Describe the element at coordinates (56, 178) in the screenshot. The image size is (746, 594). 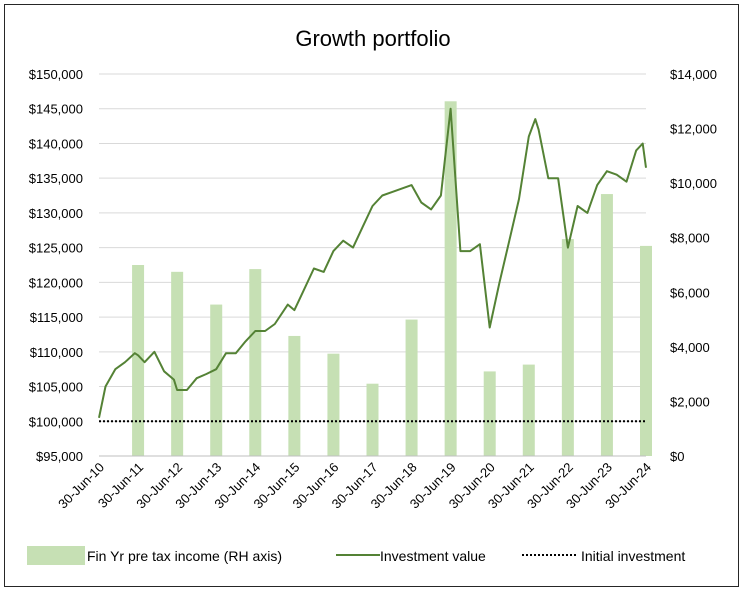
I see `y-left-tick-label: $135,000` at that location.